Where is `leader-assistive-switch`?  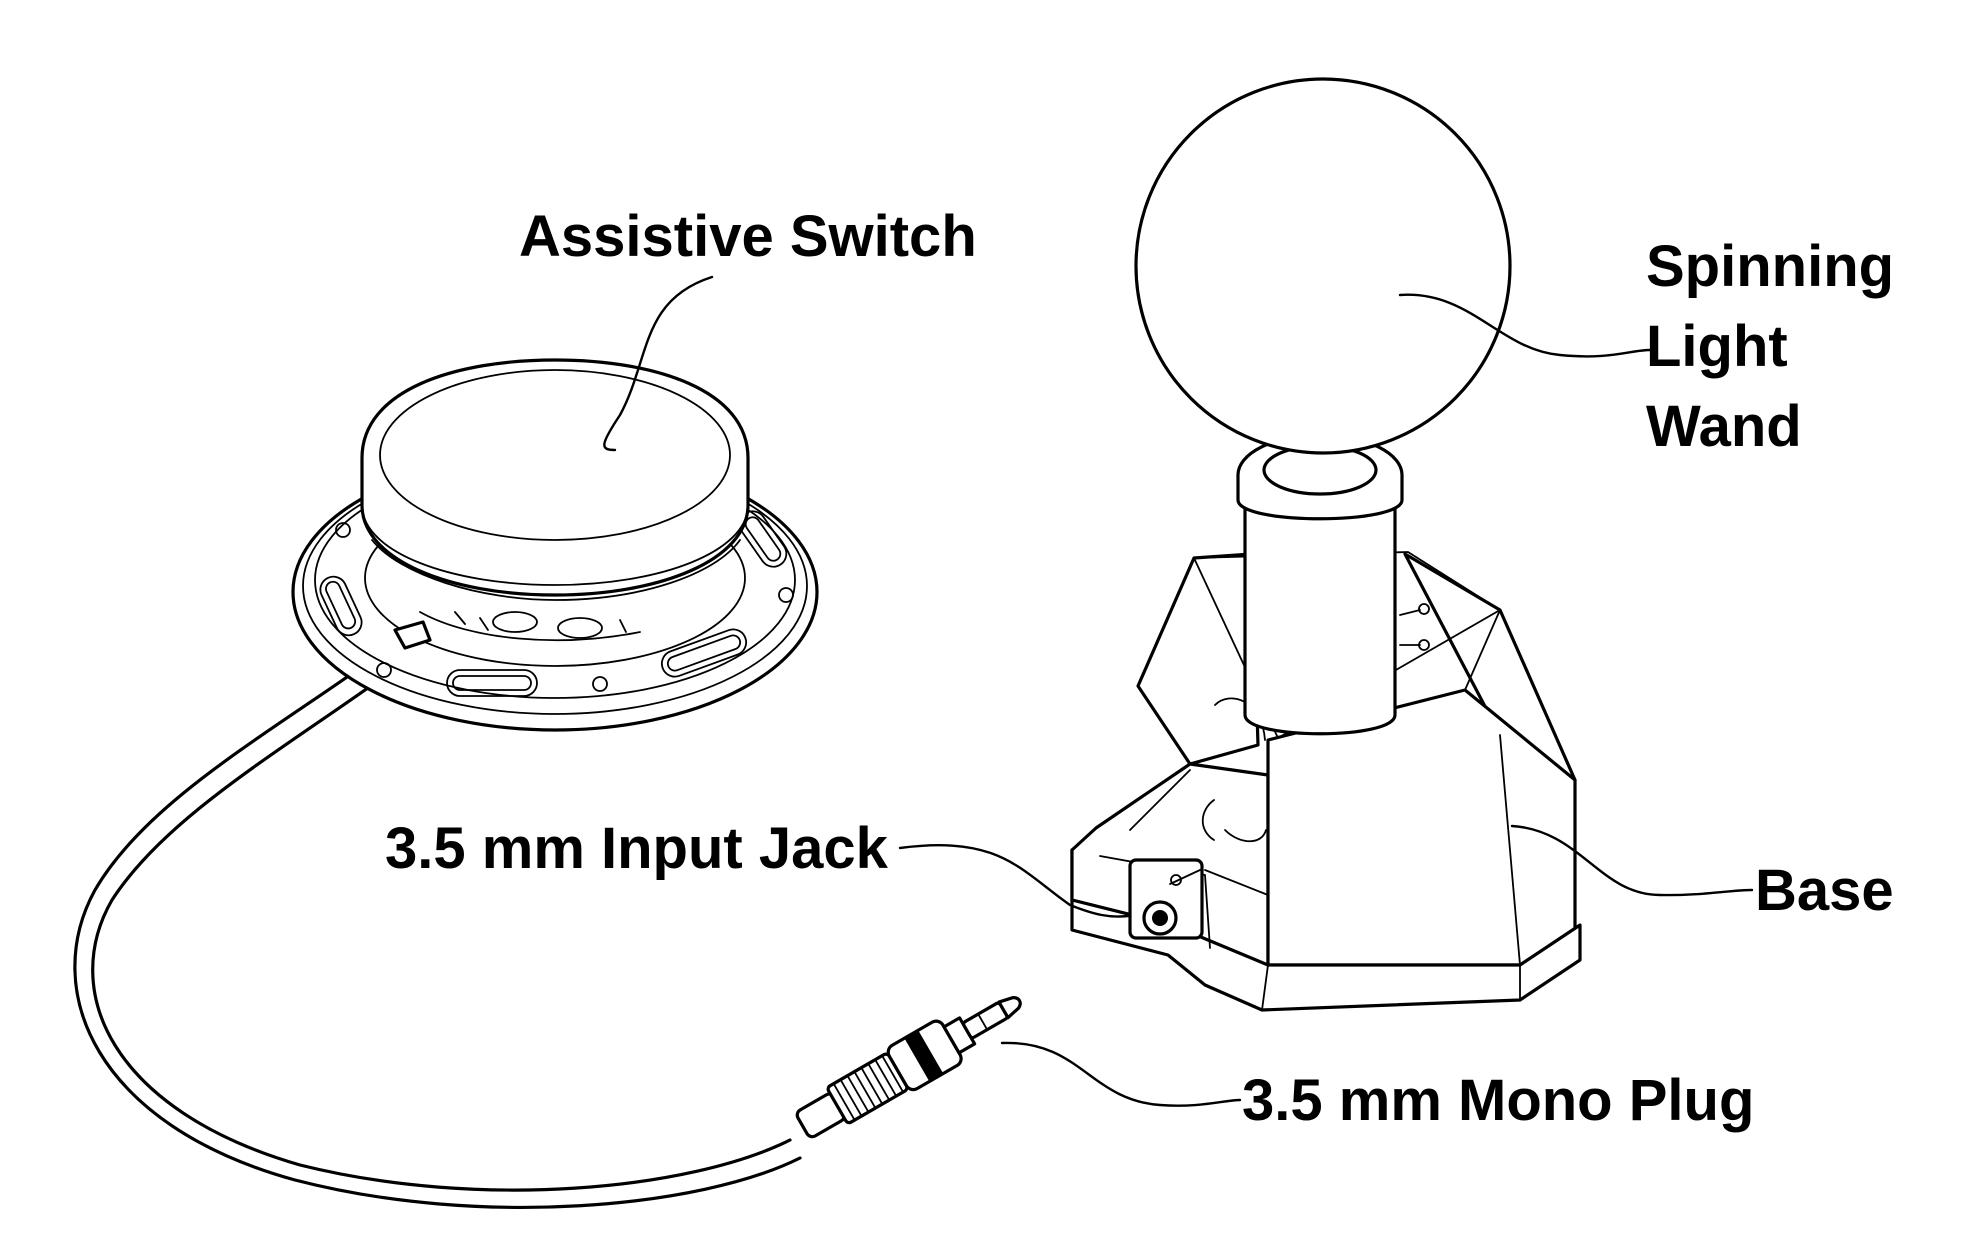
leader-assistive-switch is located at coordinates (658, 363).